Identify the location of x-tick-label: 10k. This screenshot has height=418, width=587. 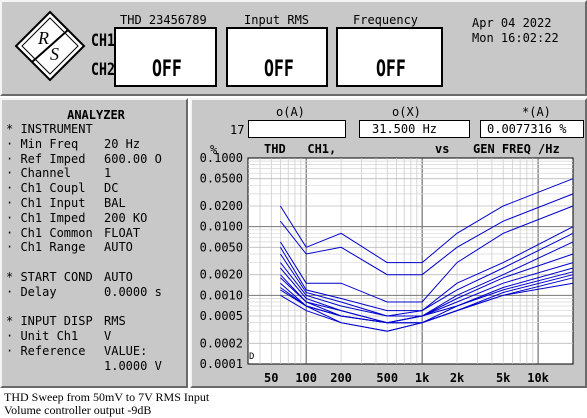
(538, 378).